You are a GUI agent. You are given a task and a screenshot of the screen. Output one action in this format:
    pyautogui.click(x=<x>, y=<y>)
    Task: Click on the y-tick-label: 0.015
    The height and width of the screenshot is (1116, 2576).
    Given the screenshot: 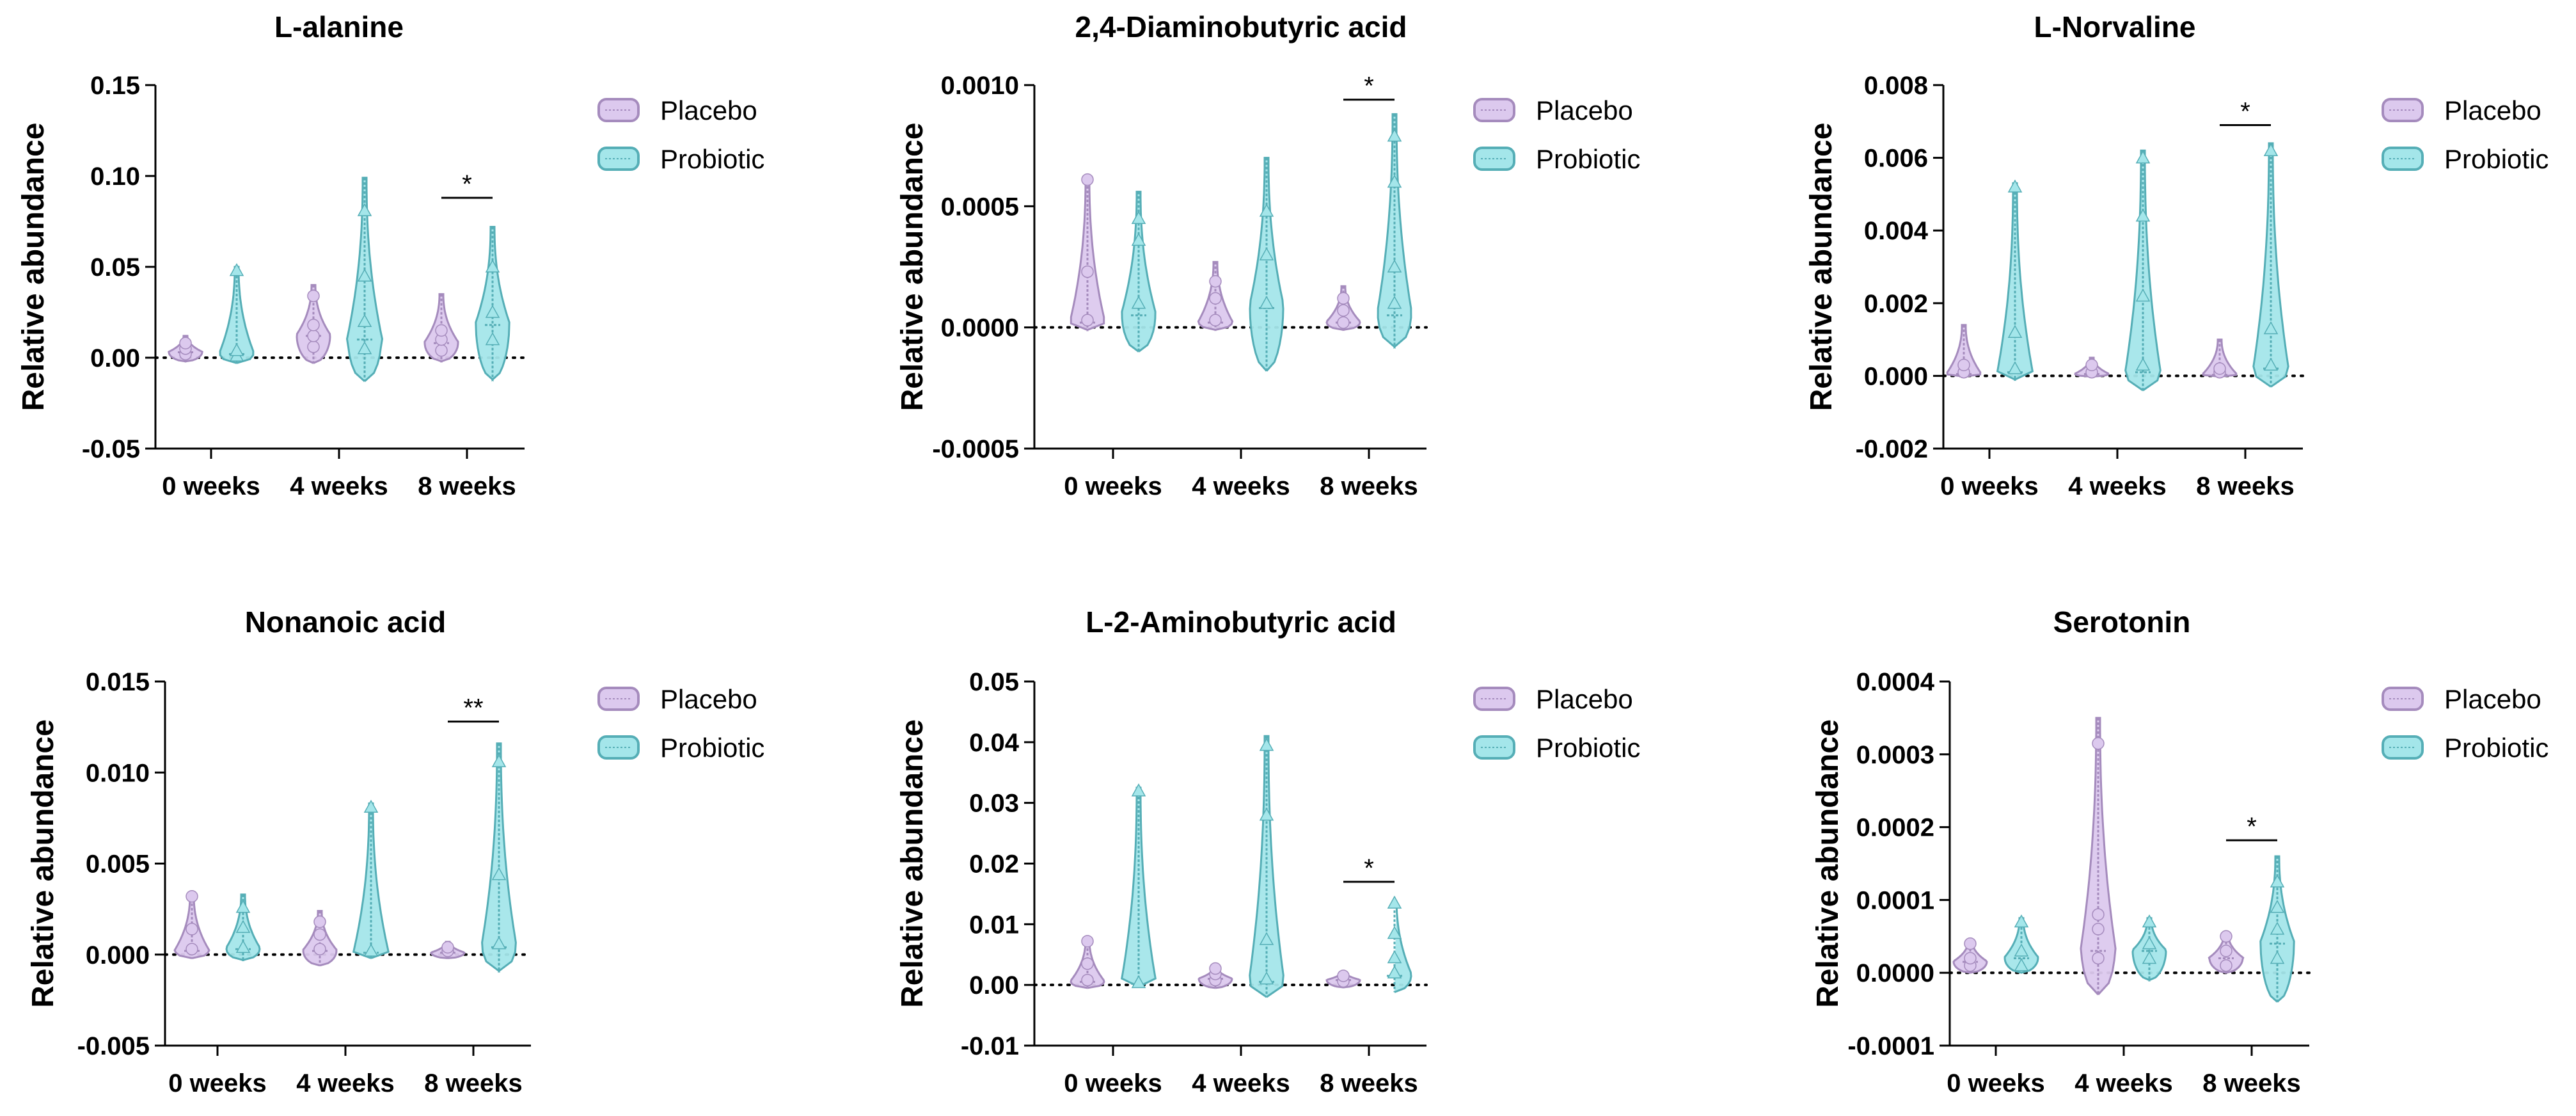 What is the action you would take?
    pyautogui.click(x=118, y=682)
    